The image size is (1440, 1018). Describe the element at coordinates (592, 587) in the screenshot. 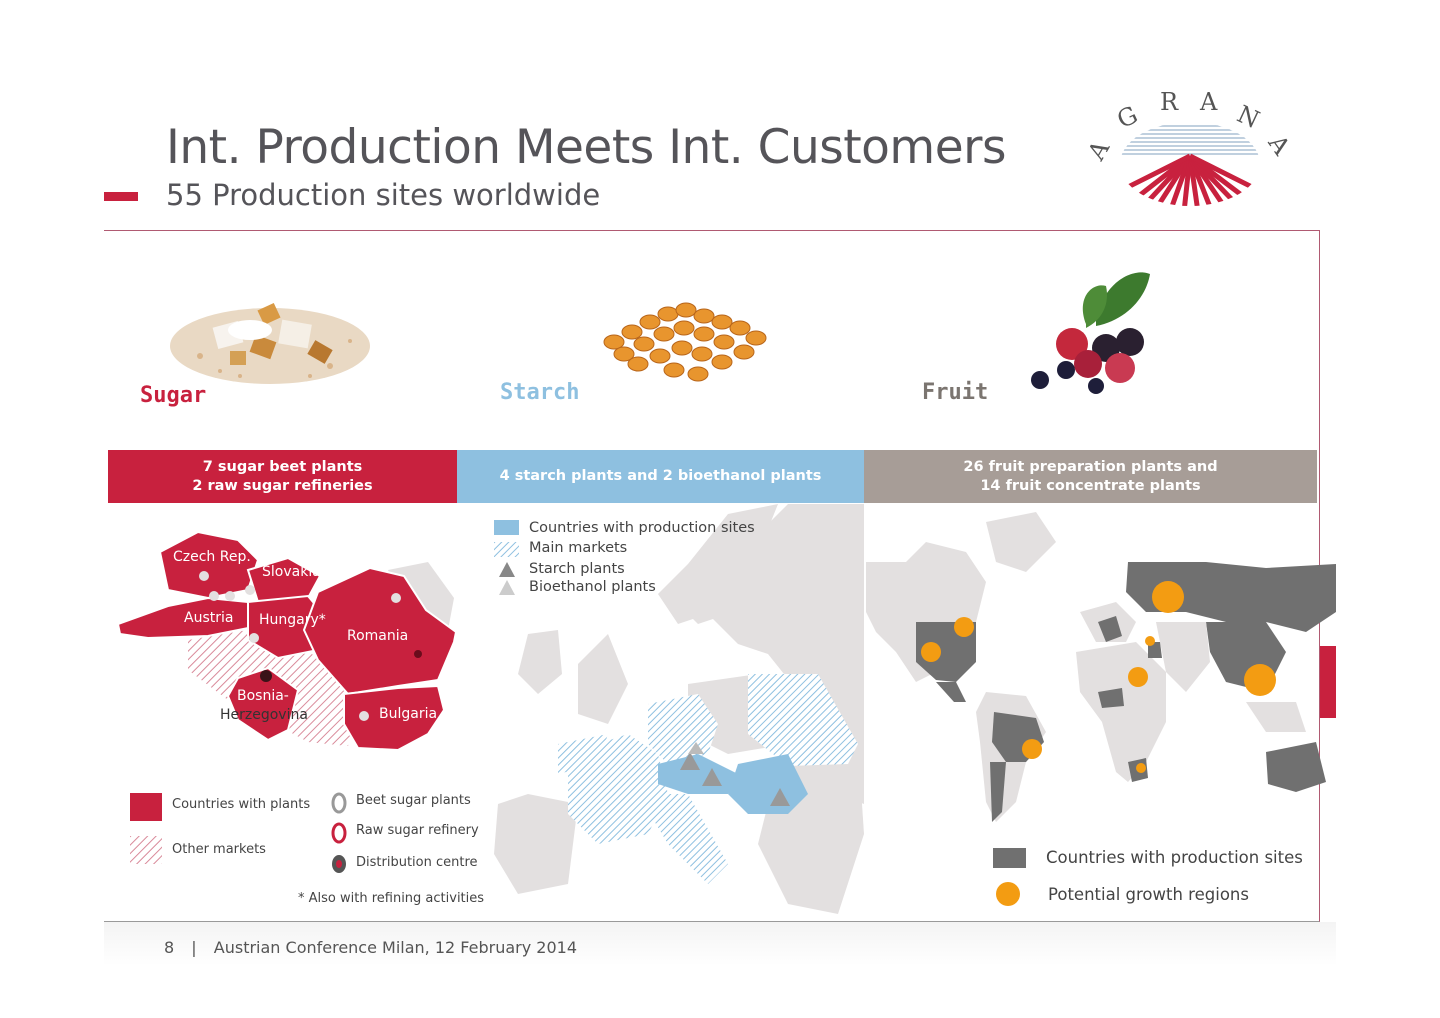

I see `legend-bioethanol-plants: Bioethanol plants` at that location.